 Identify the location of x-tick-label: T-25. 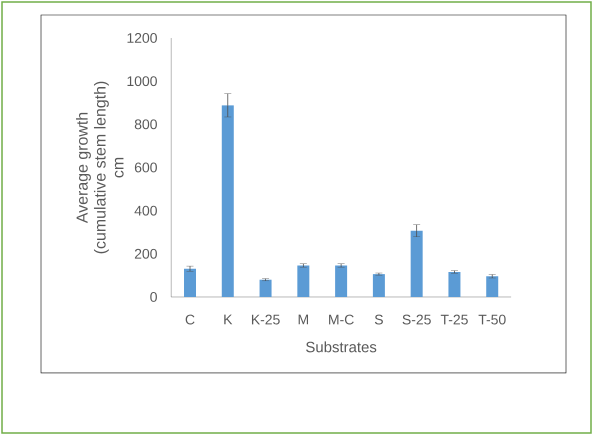
(454, 319).